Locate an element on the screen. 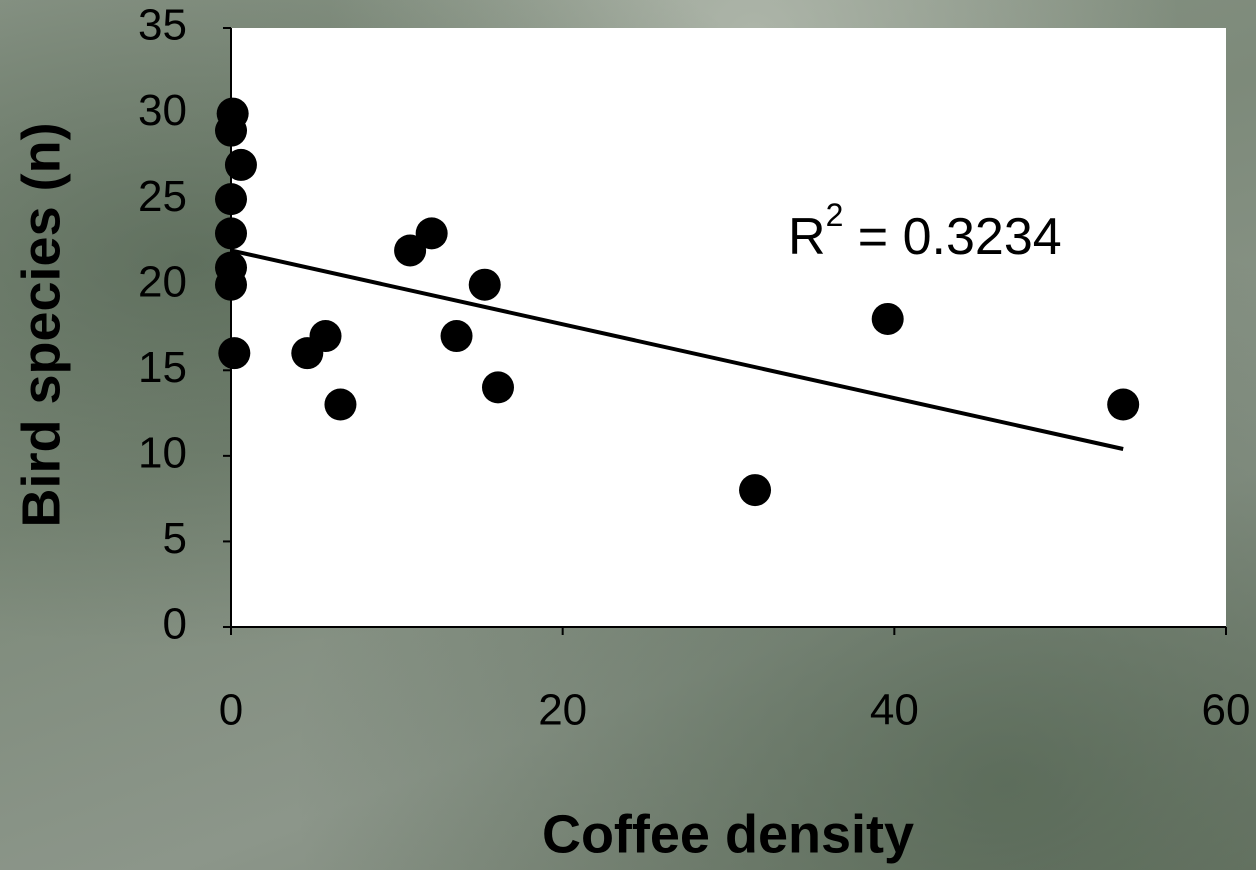 The height and width of the screenshot is (870, 1256). x-tick-label: 0 is located at coordinates (231, 710).